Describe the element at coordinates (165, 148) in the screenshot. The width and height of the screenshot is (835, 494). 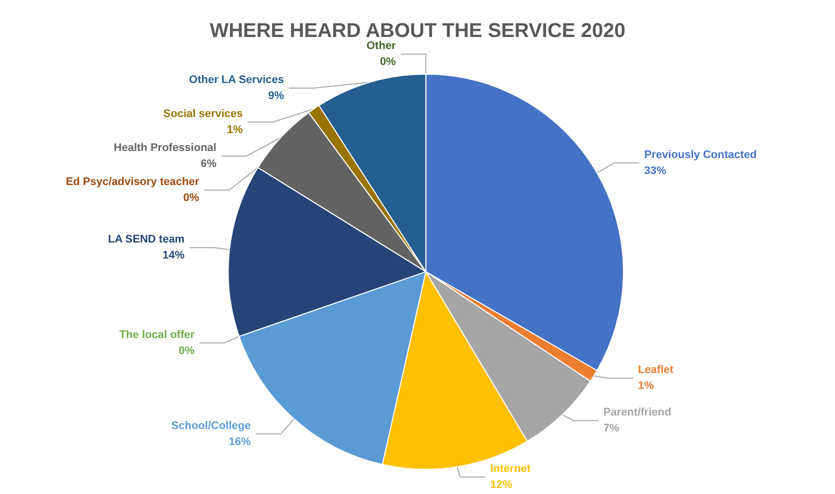
I see `slice-label: Health Professional` at that location.